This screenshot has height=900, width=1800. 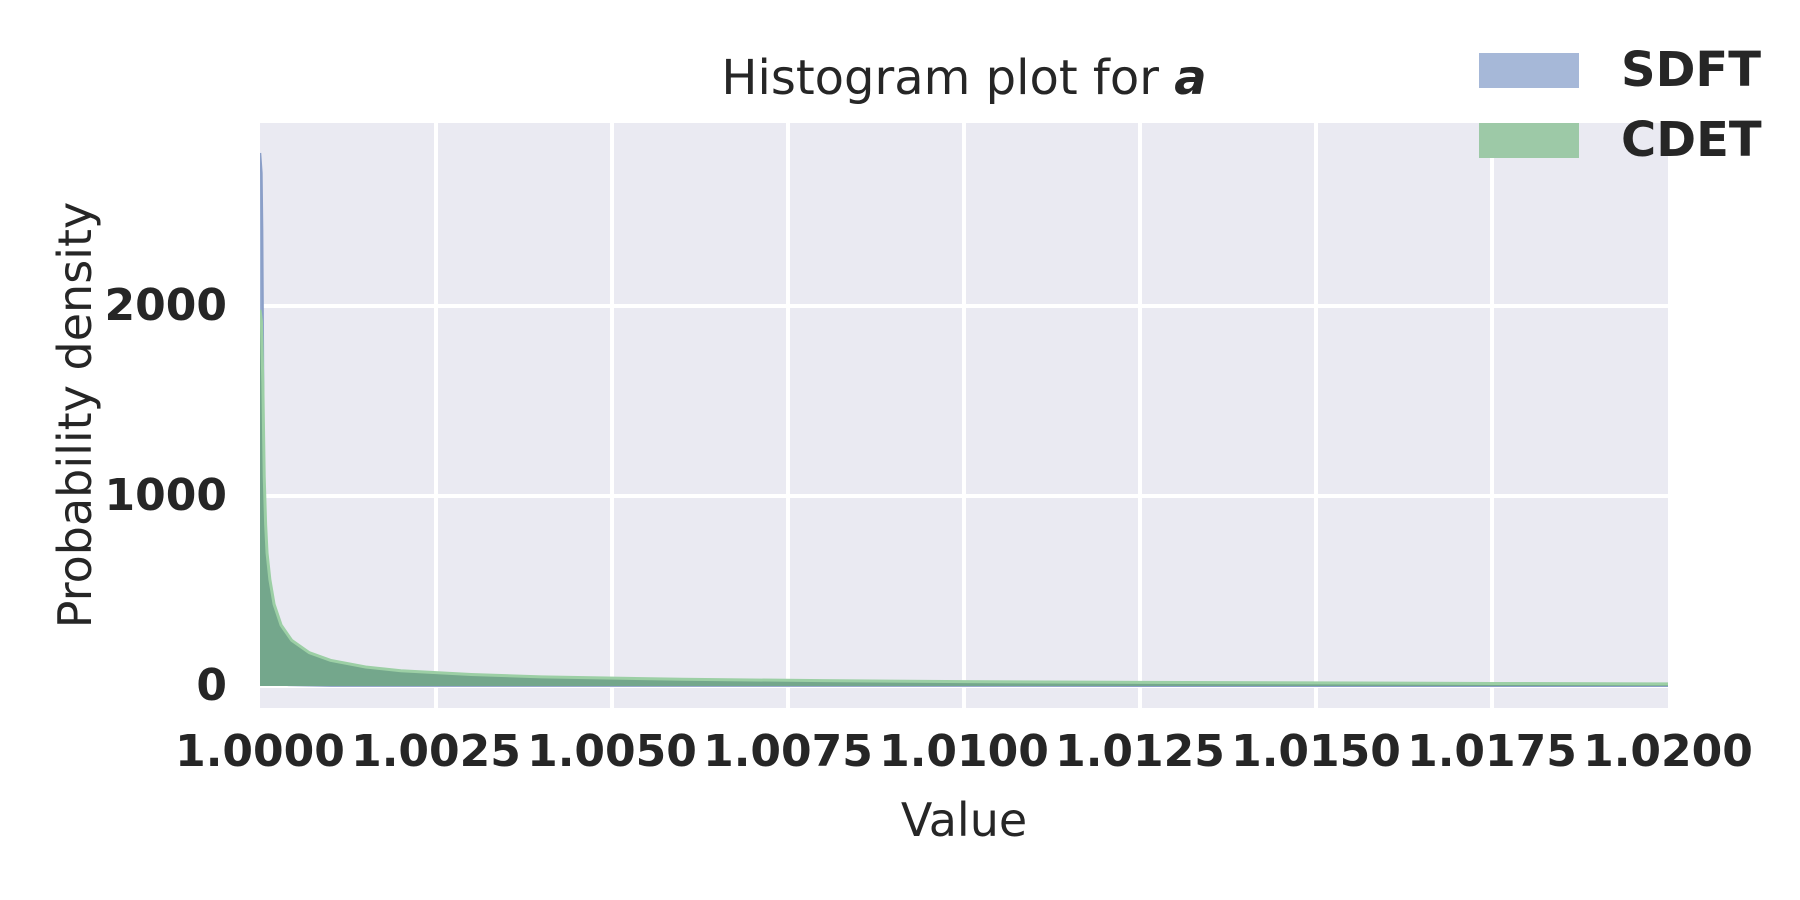 What do you see at coordinates (211, 685) in the screenshot?
I see `y-tick-label: 0` at bounding box center [211, 685].